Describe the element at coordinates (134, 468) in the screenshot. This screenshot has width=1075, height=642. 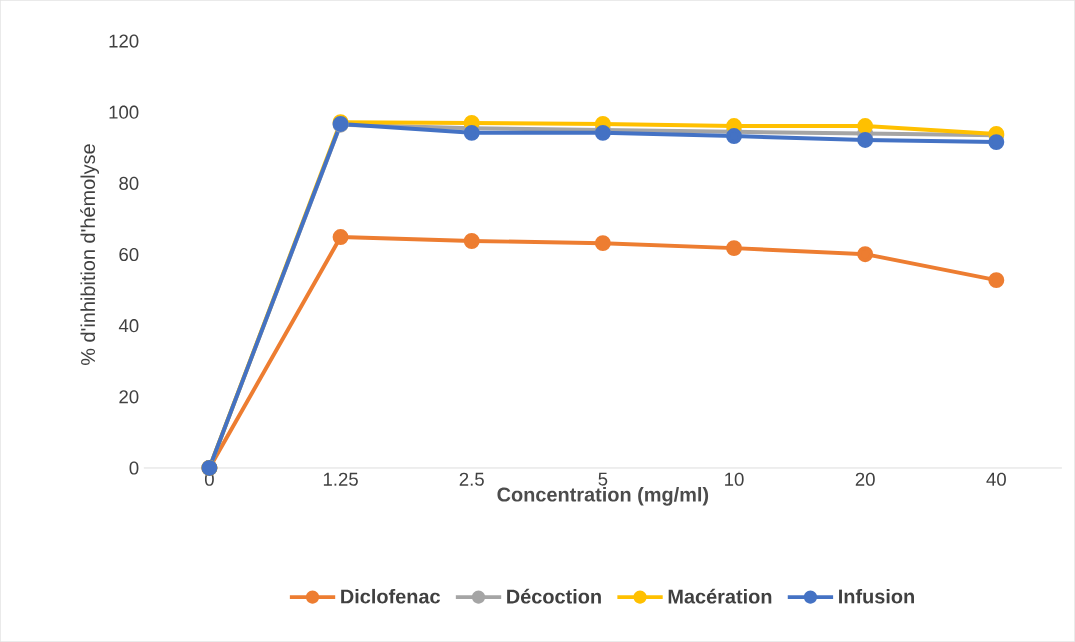
I see `y-tick-label: 0` at that location.